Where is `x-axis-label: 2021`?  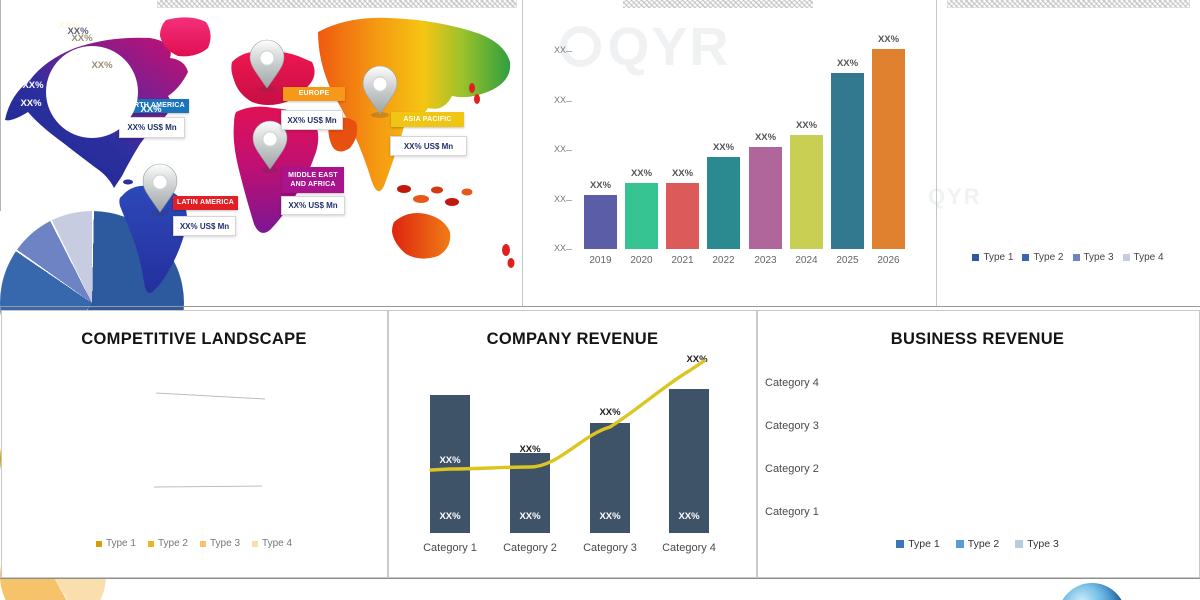
x-axis-label: 2021 is located at coordinates (682, 260).